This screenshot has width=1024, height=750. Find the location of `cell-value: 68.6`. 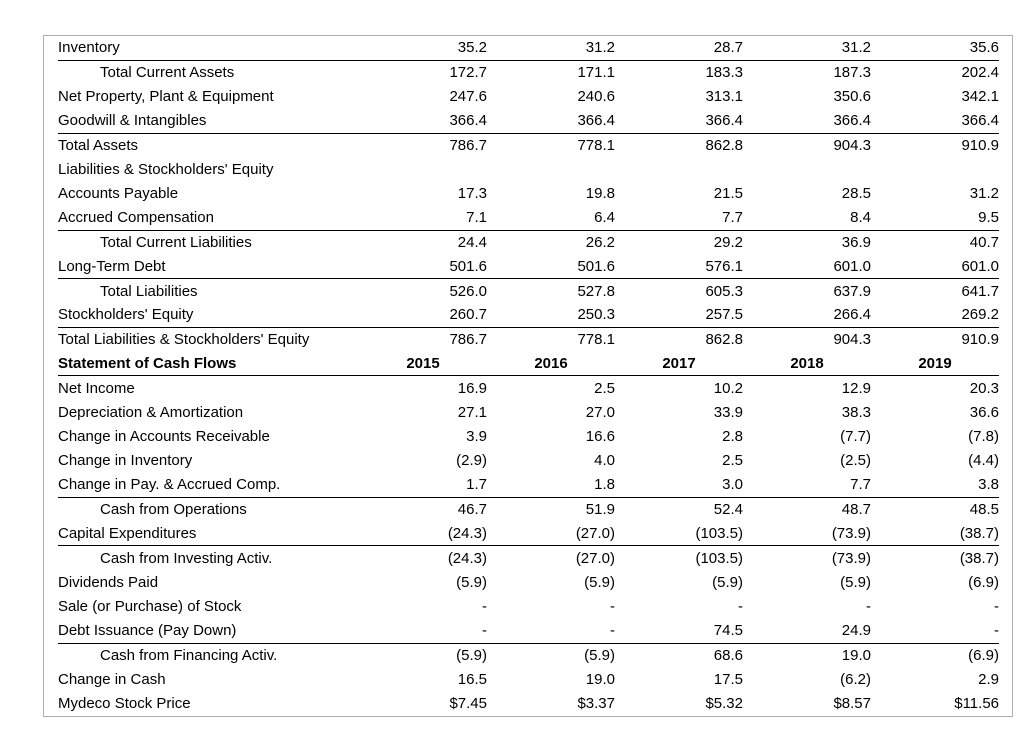

cell-value: 68.6 is located at coordinates (728, 655).